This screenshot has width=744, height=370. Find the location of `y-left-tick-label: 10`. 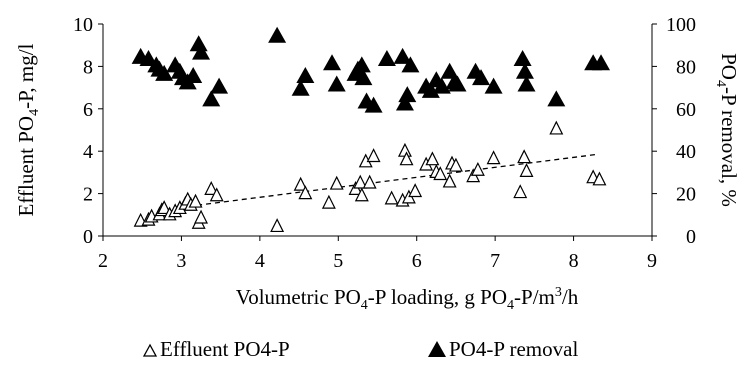

y-left-tick-label: 10 is located at coordinates (83, 25).